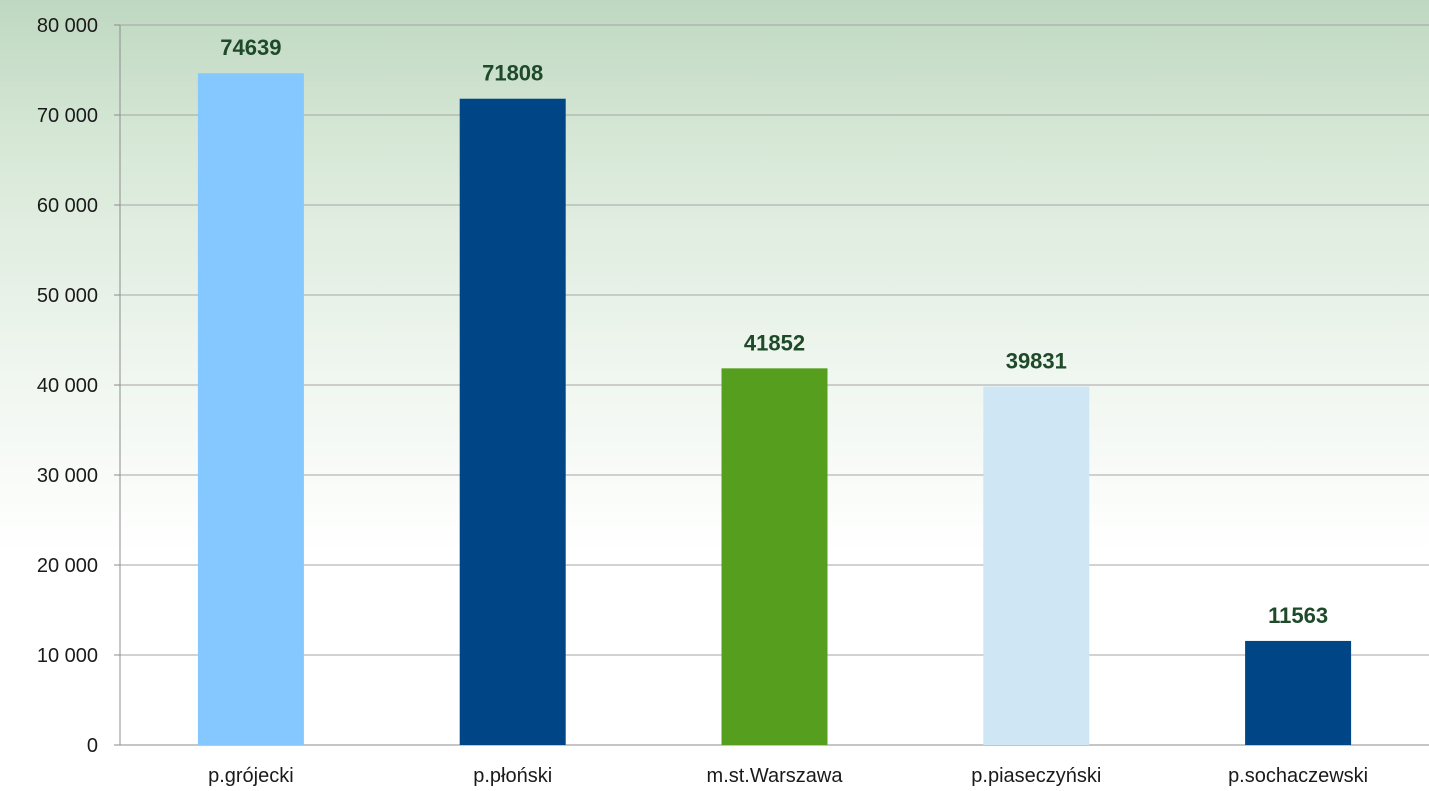 The image size is (1429, 791). What do you see at coordinates (251, 776) in the screenshot?
I see `category-label: p.grójecki` at bounding box center [251, 776].